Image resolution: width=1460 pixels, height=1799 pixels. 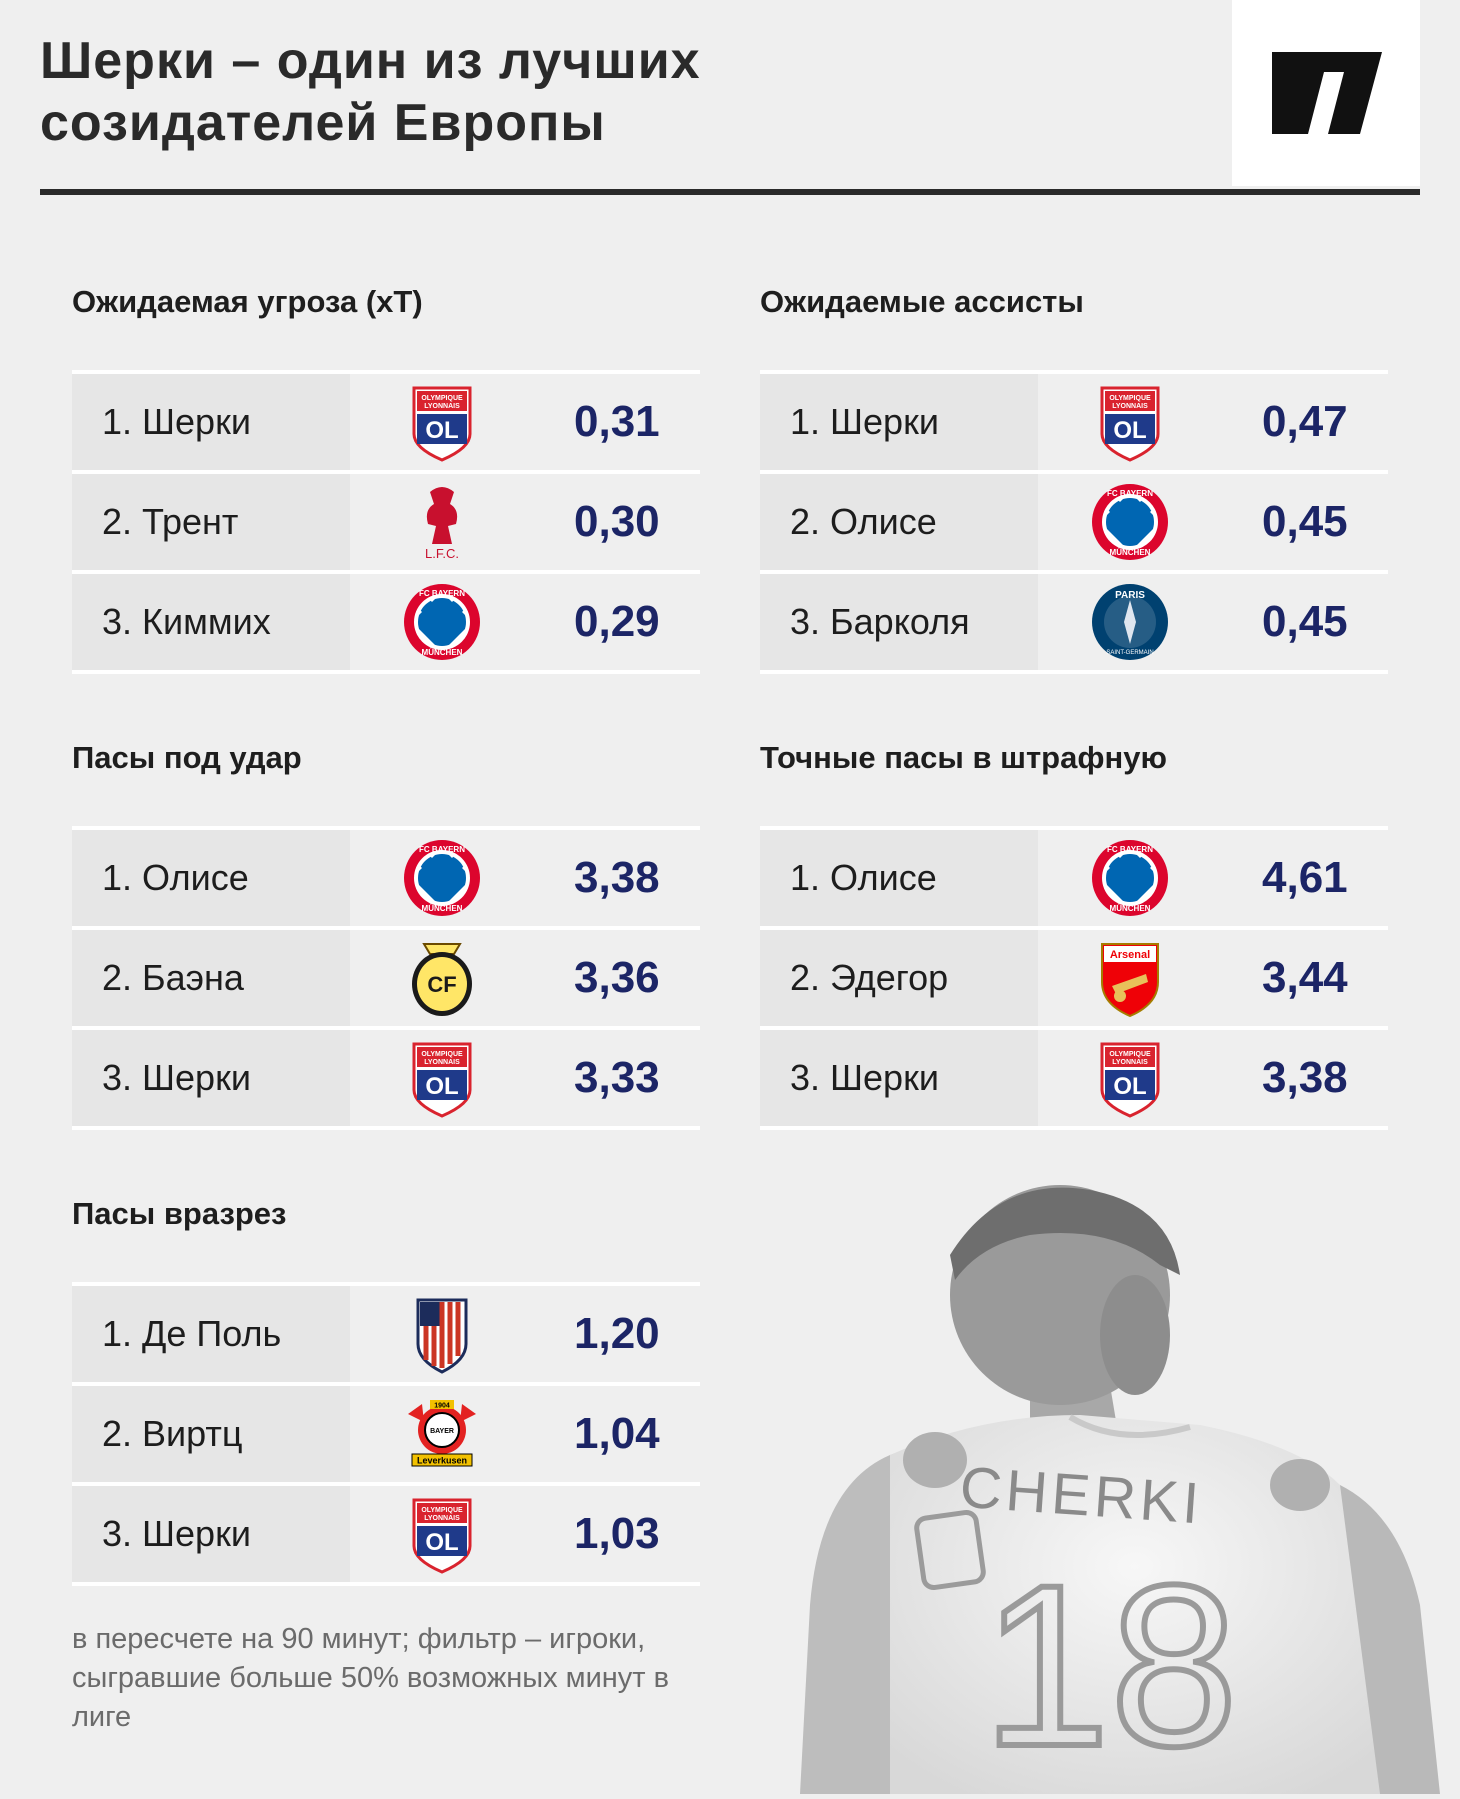 I want to click on player-name: 2. Трент, so click(x=170, y=521).